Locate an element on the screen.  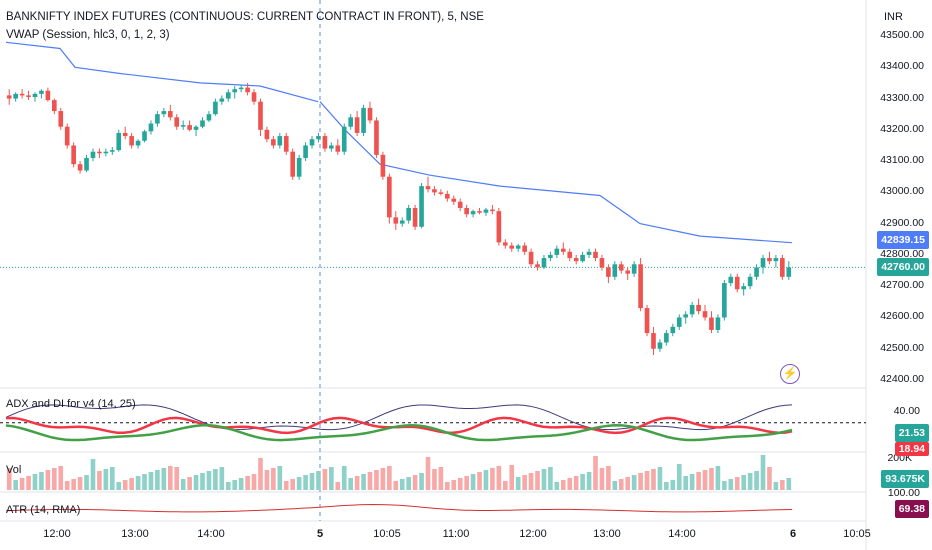
price-axis-label: 42900.00 is located at coordinates (902, 222).